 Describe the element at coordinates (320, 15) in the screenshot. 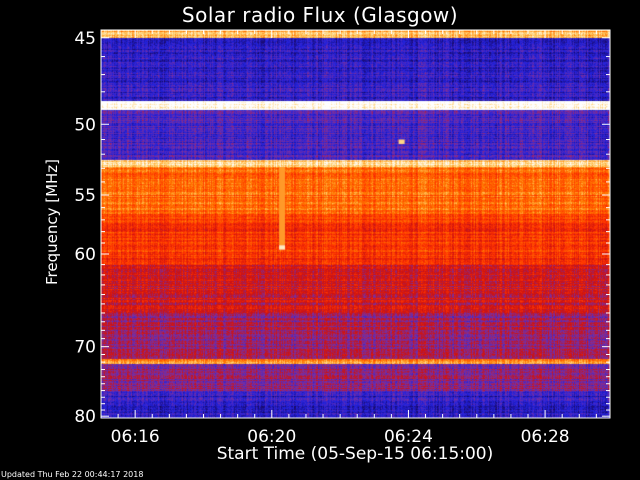

I see `chart-title: Solar radio Flux (Glasgow)` at that location.